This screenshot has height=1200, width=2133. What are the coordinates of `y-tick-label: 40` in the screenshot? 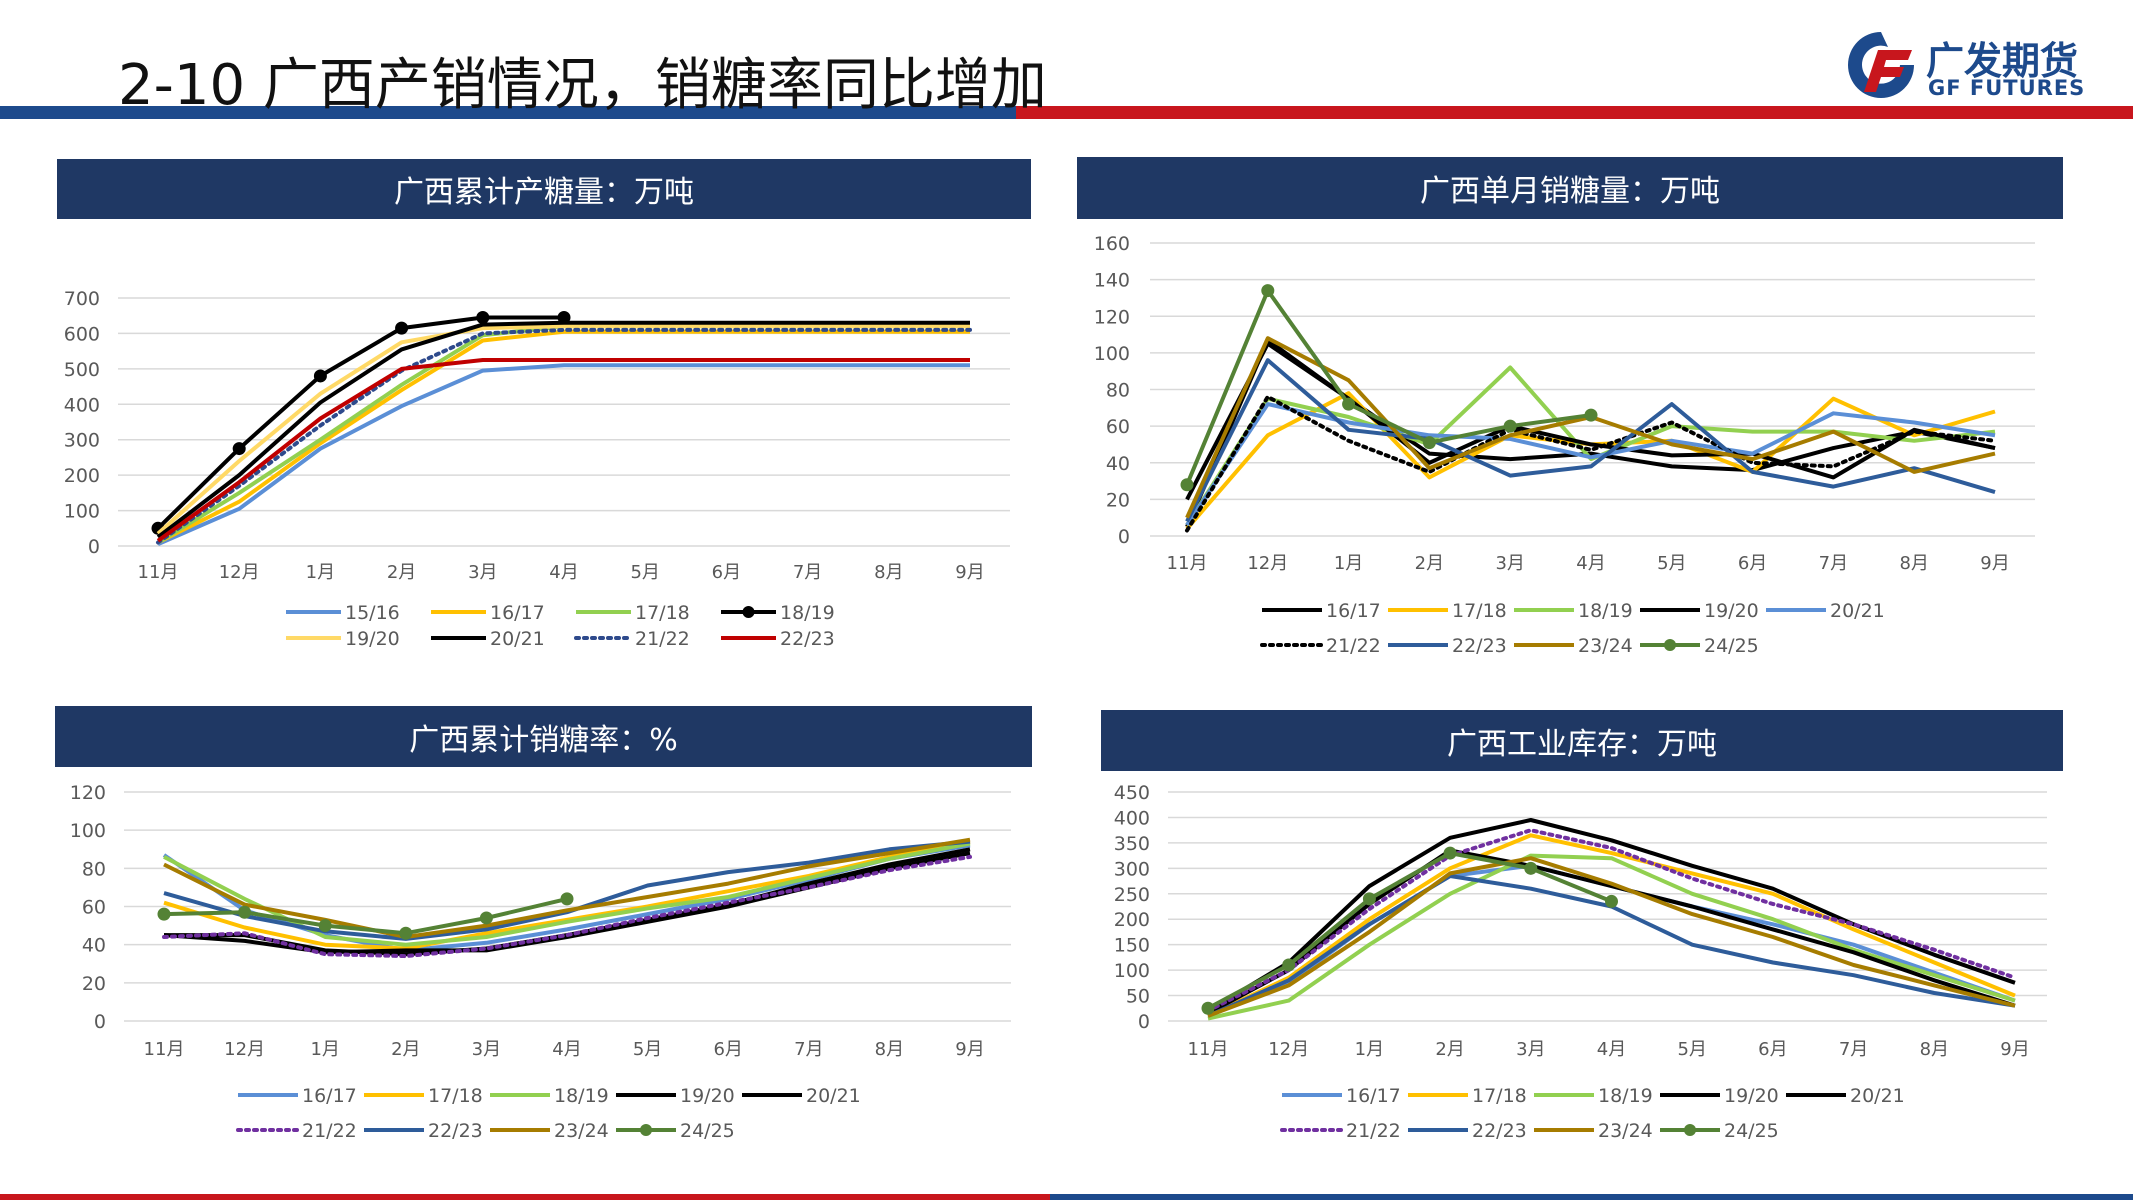 It's located at (1118, 464).